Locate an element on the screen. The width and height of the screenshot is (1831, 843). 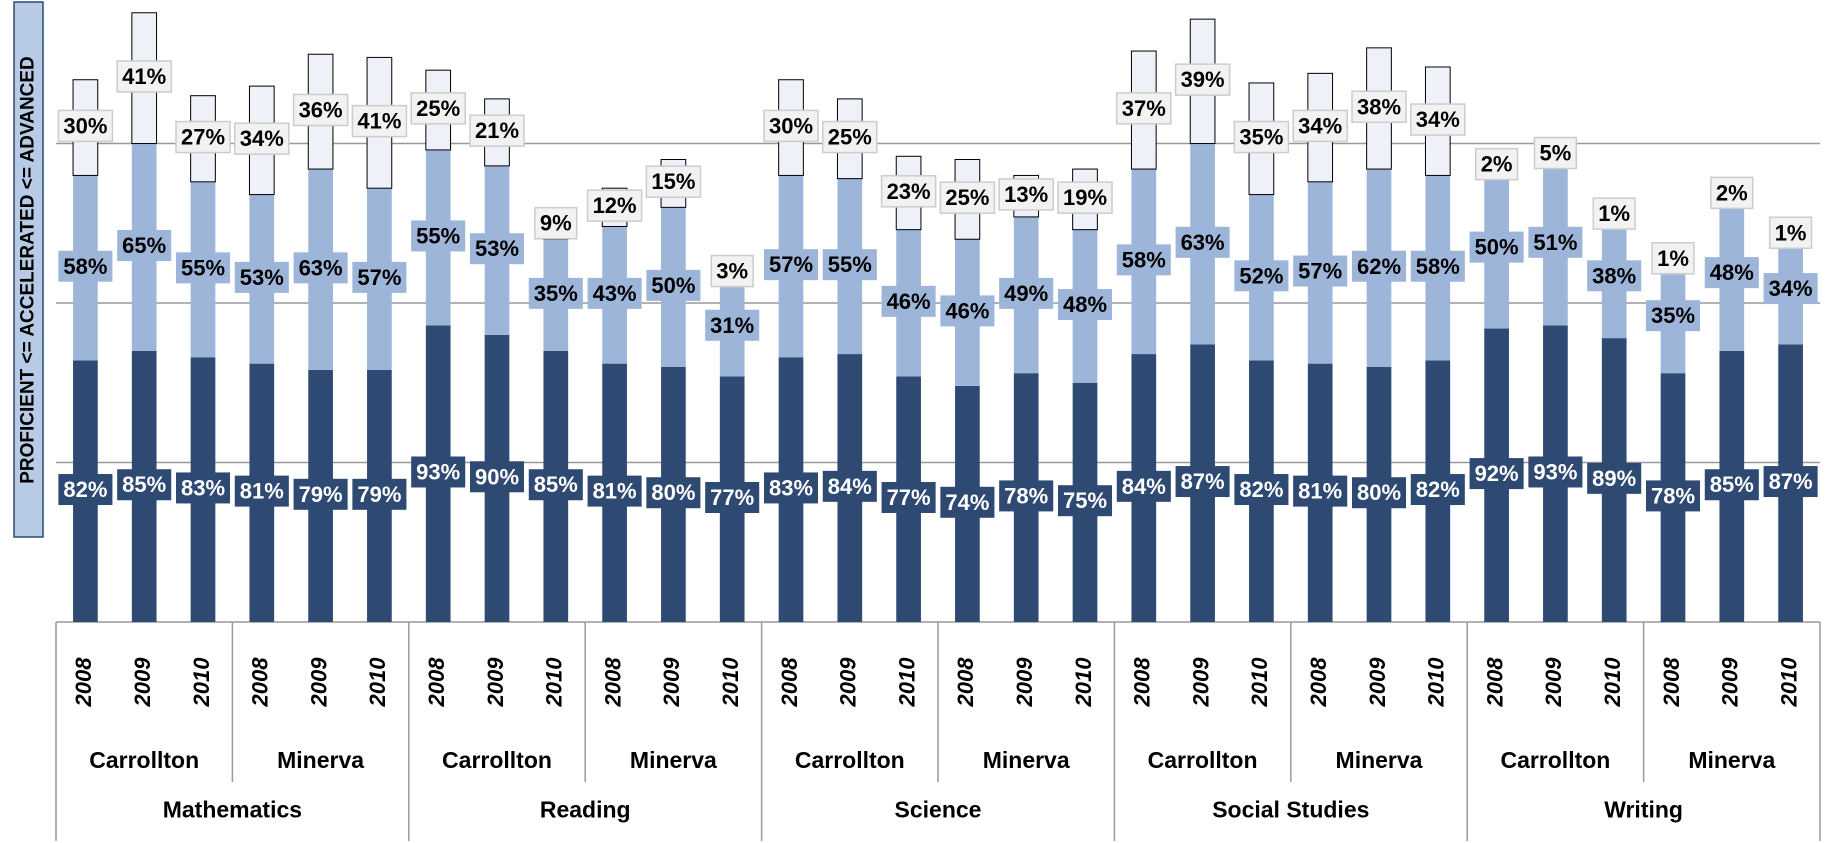
y-axis-label: PROFICIENT <= ACCELERATED <= ADVANCED is located at coordinates (28, 270).